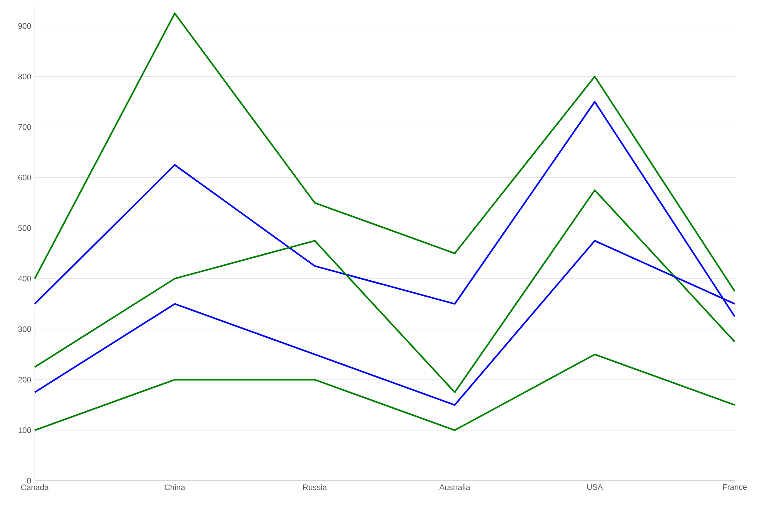  Describe the element at coordinates (385, 393) in the screenshot. I see `line-series` at that location.